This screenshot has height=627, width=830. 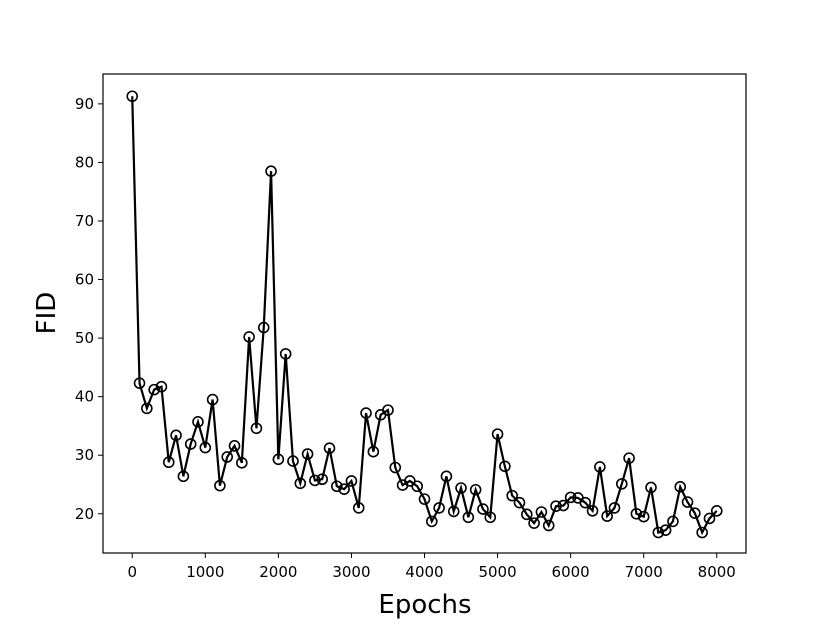 What do you see at coordinates (84, 338) in the screenshot?
I see `y-tick-label: 50` at bounding box center [84, 338].